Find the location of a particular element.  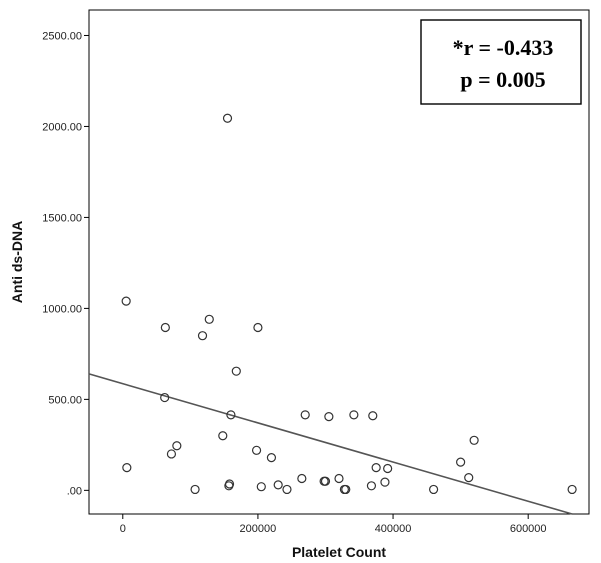

stat-annotation-box is located at coordinates (501, 62).